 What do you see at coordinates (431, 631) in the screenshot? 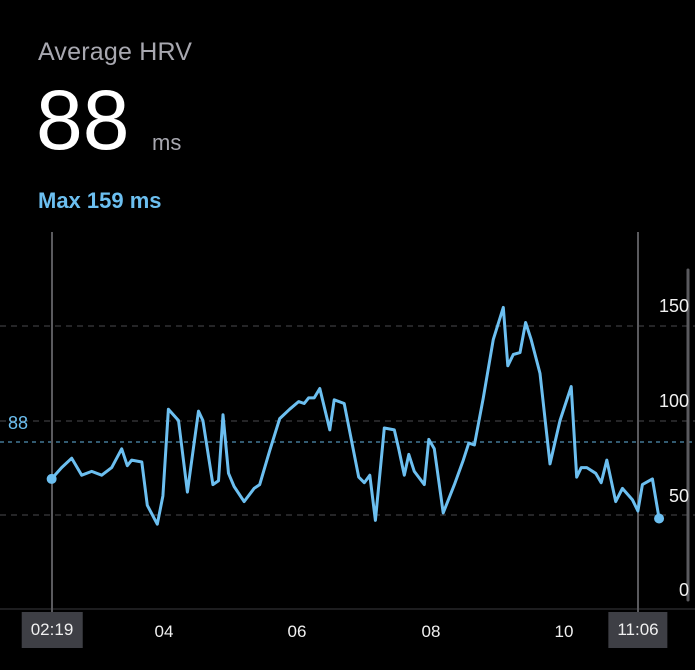
I see `x-tick-08: 08` at bounding box center [431, 631].